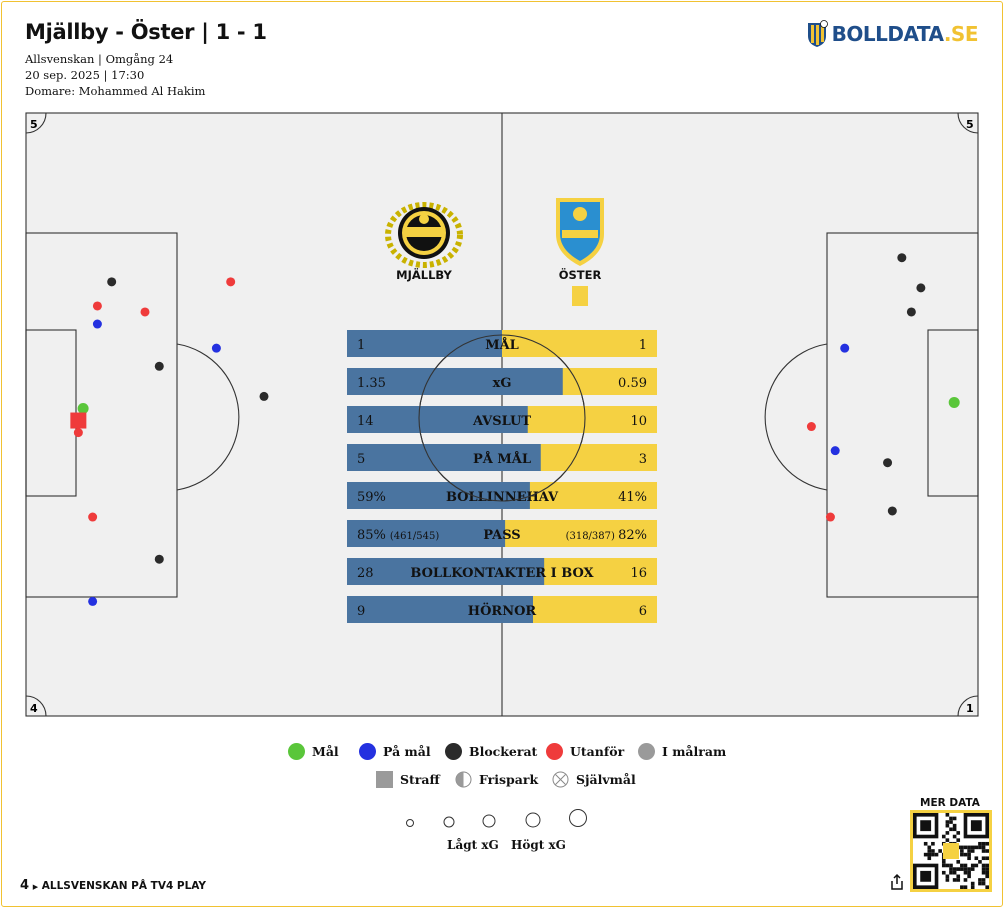 The width and height of the screenshot is (1006, 910). Describe the element at coordinates (501, 421) in the screenshot. I see `stat-label: AVSLUT` at that location.